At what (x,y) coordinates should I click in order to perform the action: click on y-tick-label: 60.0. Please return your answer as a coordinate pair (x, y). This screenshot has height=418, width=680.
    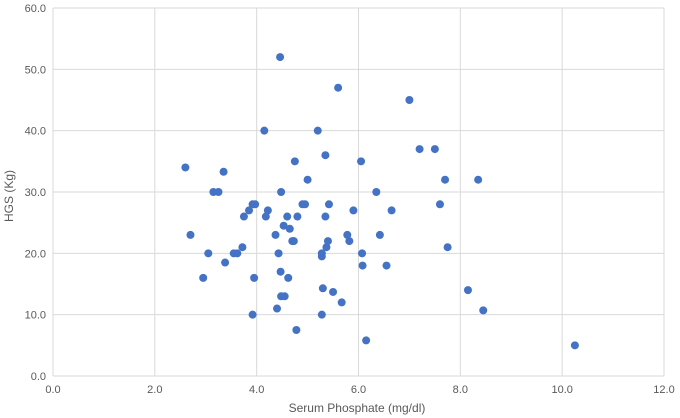
    Looking at the image, I should click on (35, 9).